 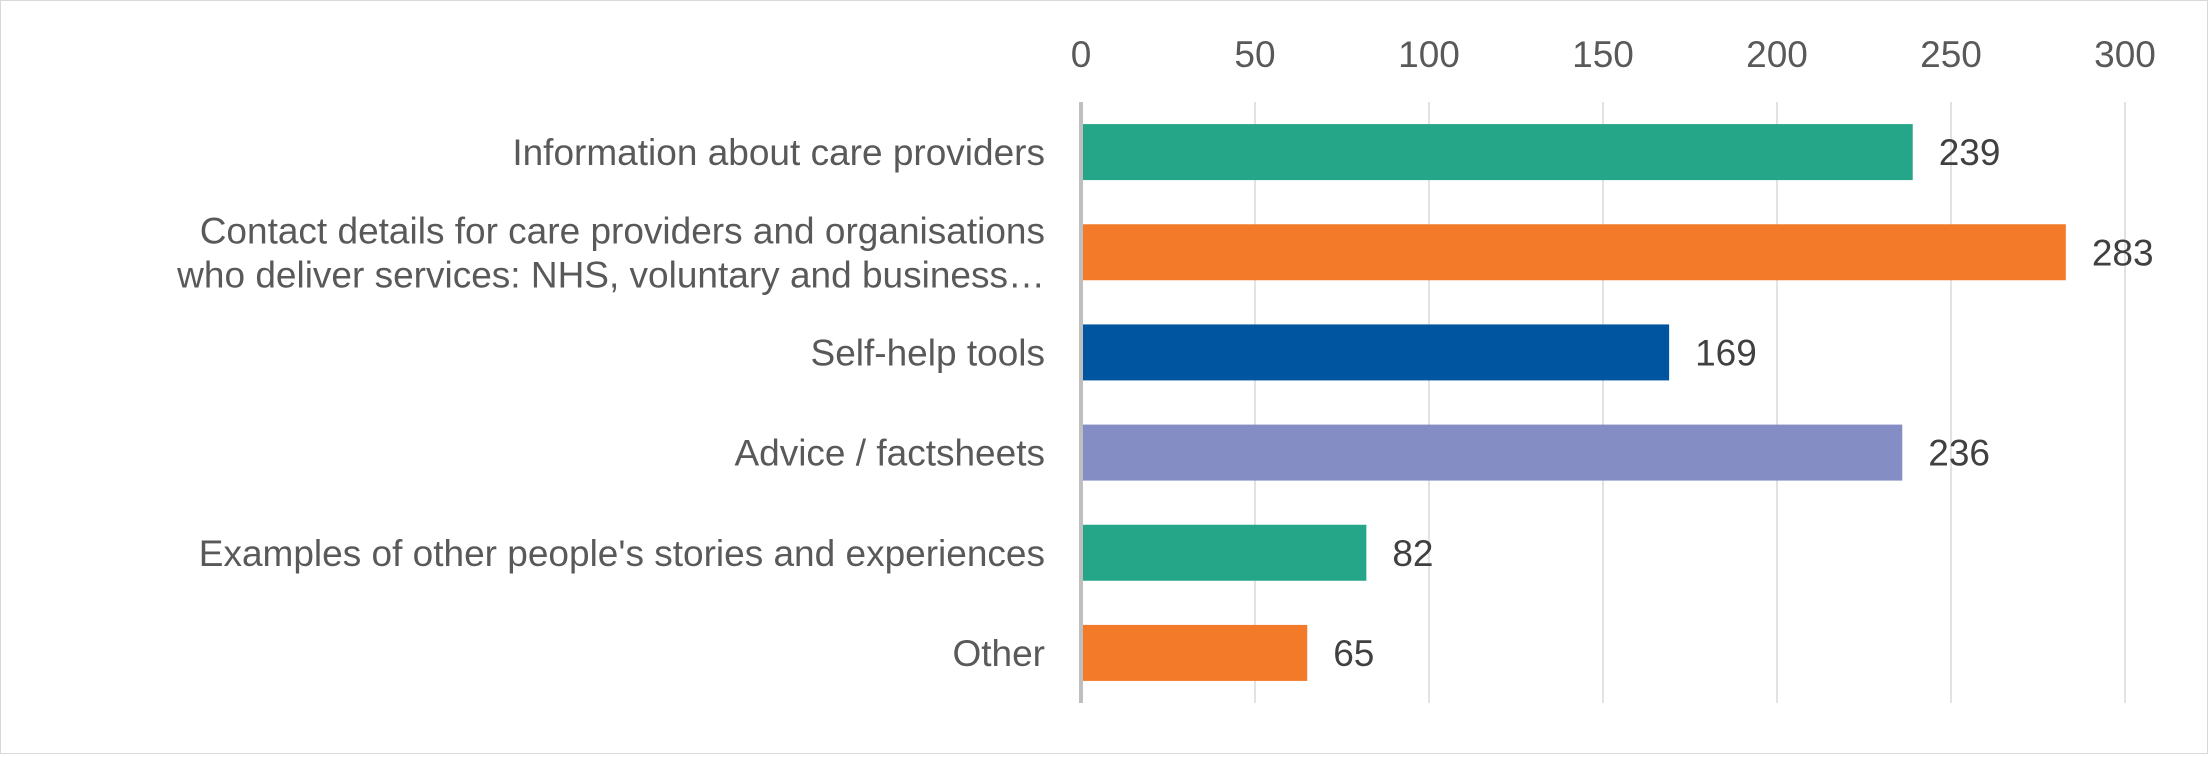 What do you see at coordinates (1951, 54) in the screenshot?
I see `x-tick-label: 250` at bounding box center [1951, 54].